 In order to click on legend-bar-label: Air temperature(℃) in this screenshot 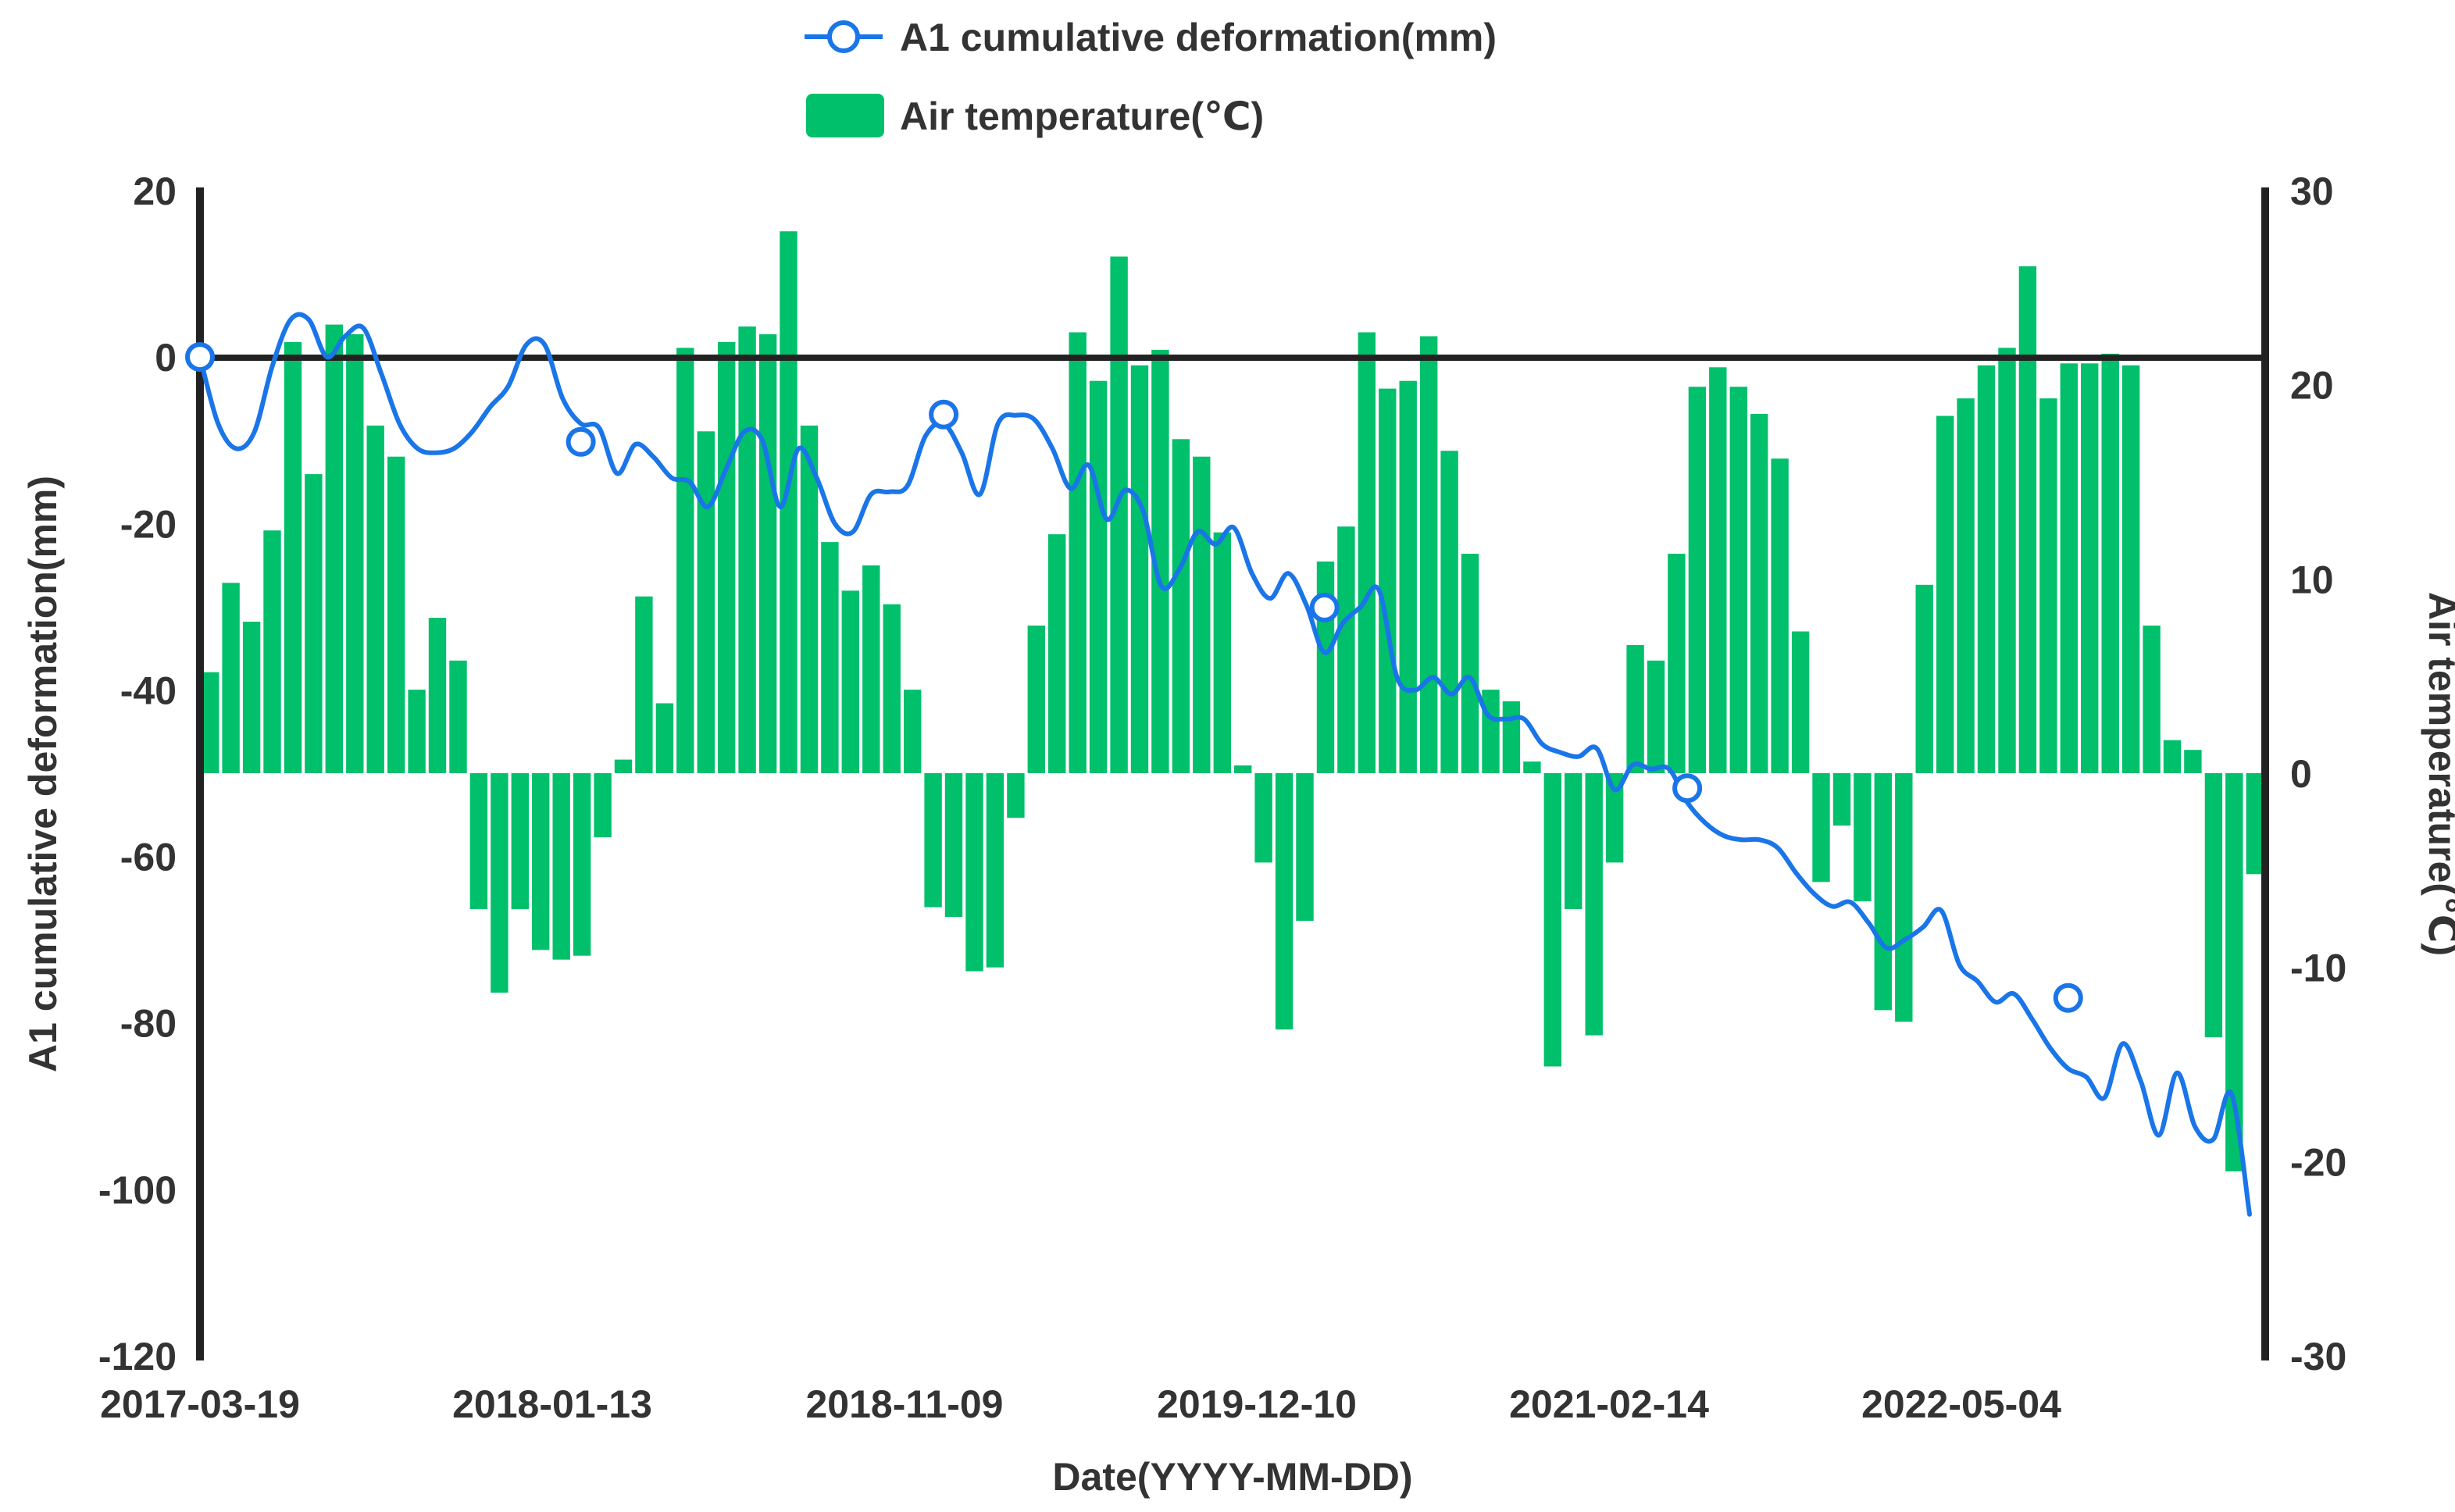, I will do `click(1082, 116)`.